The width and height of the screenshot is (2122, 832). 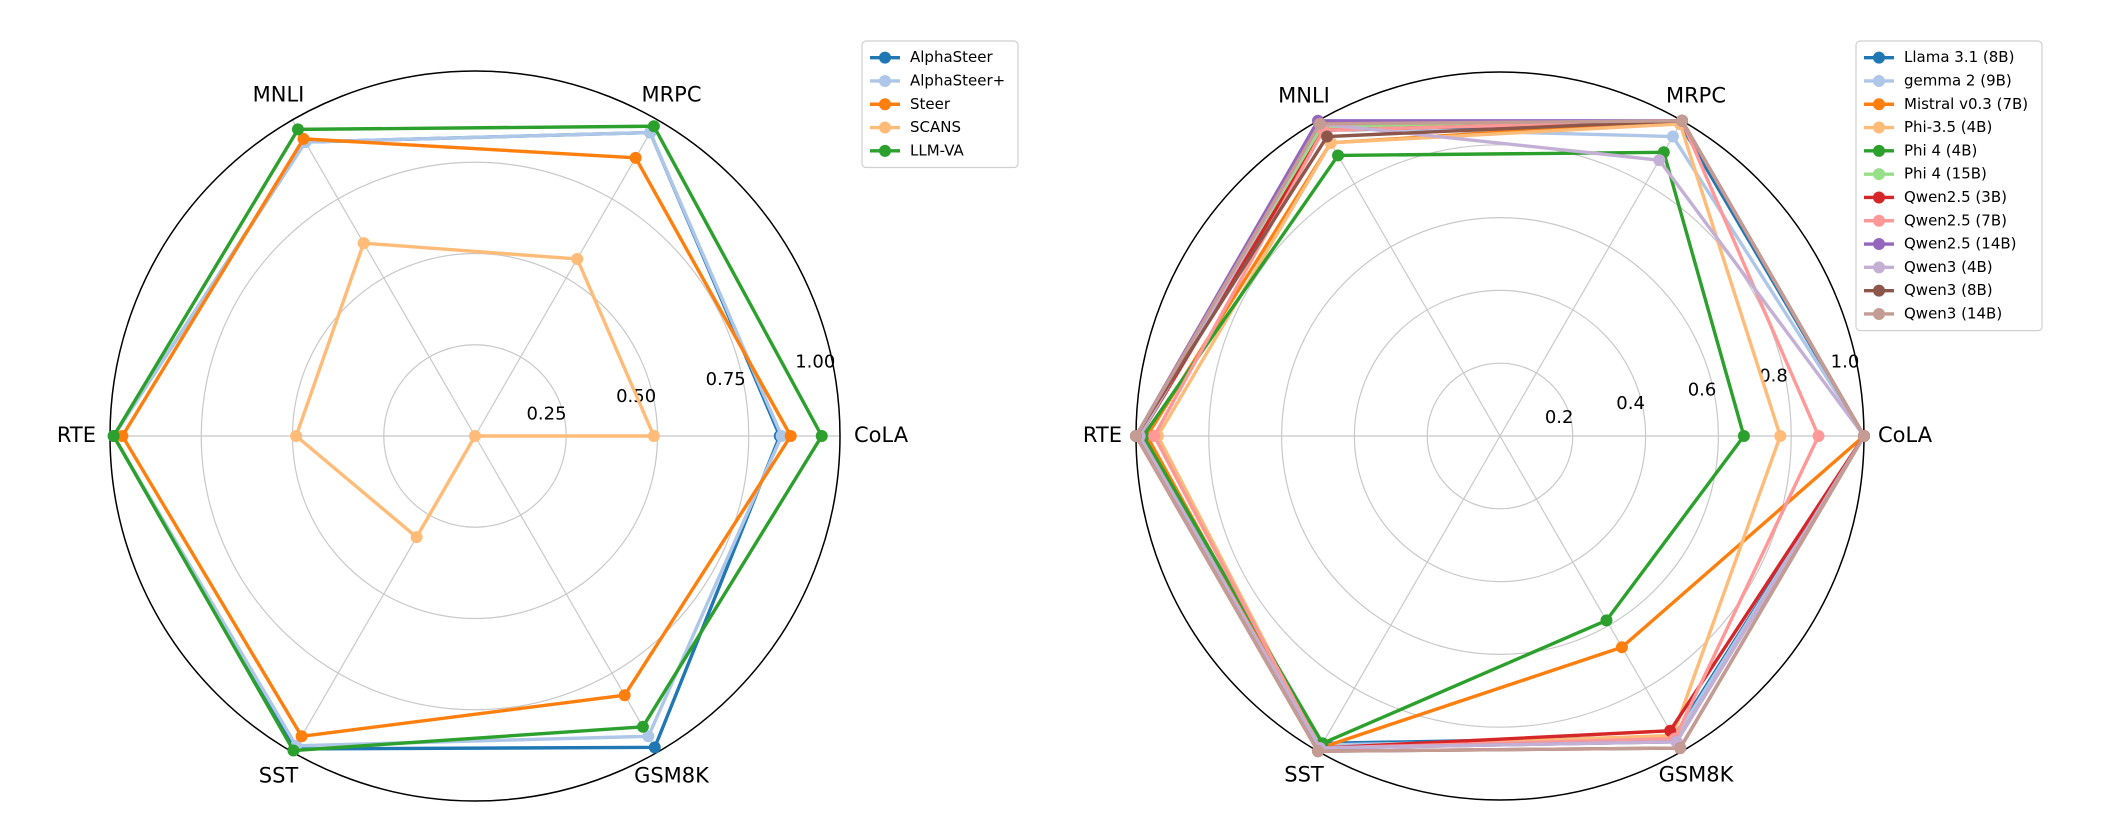 I want to click on r-tick-label: 0.4, so click(x=1630, y=403).